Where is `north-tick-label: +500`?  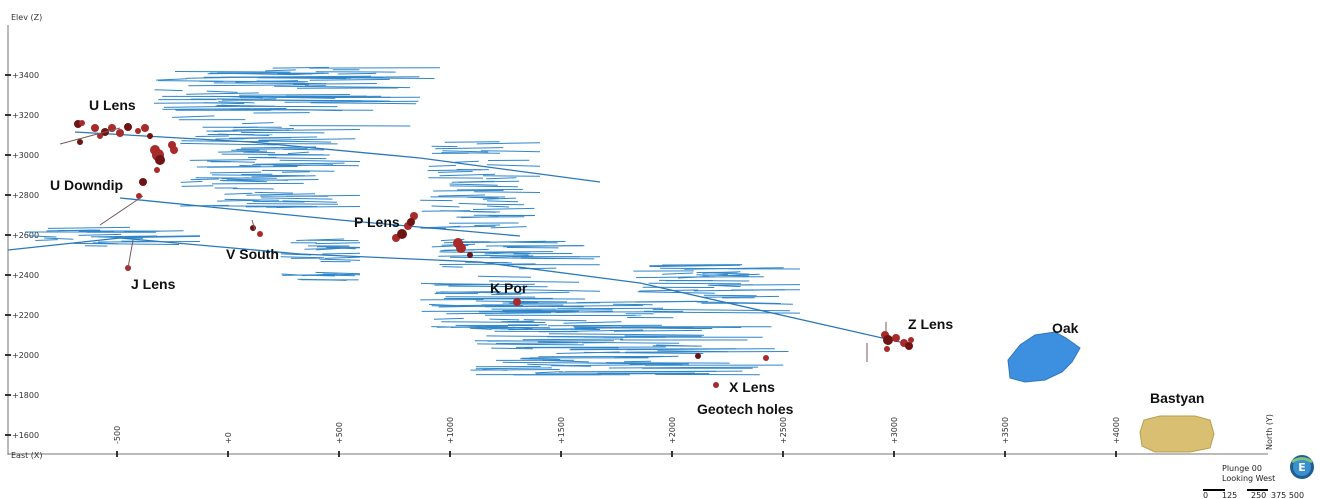
north-tick-label: +500 is located at coordinates (339, 433).